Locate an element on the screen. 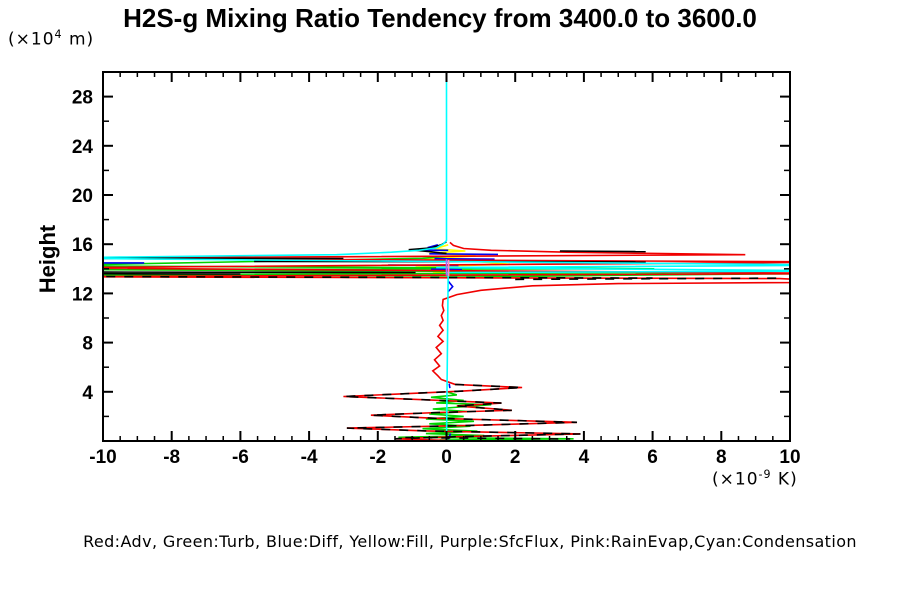 The width and height of the screenshot is (900, 600). x-tick-label: -4 is located at coordinates (309, 457).